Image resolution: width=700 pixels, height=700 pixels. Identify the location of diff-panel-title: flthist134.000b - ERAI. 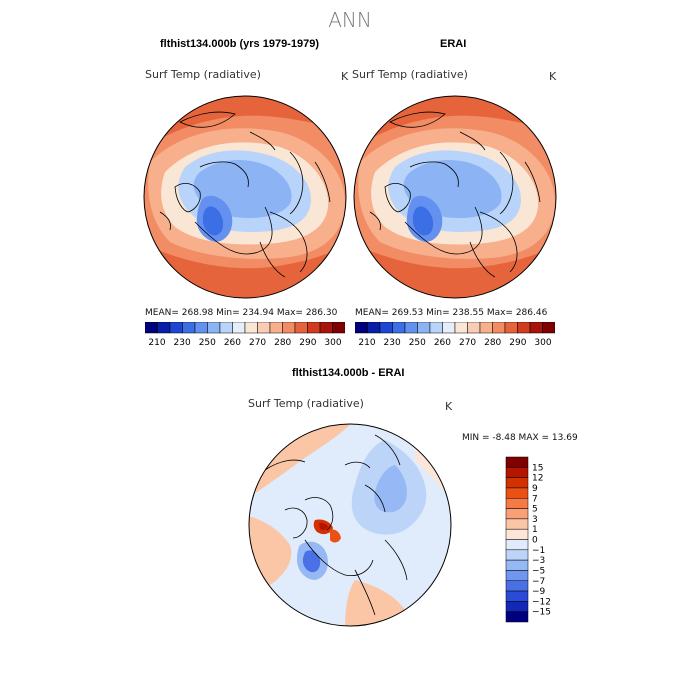
(348, 373).